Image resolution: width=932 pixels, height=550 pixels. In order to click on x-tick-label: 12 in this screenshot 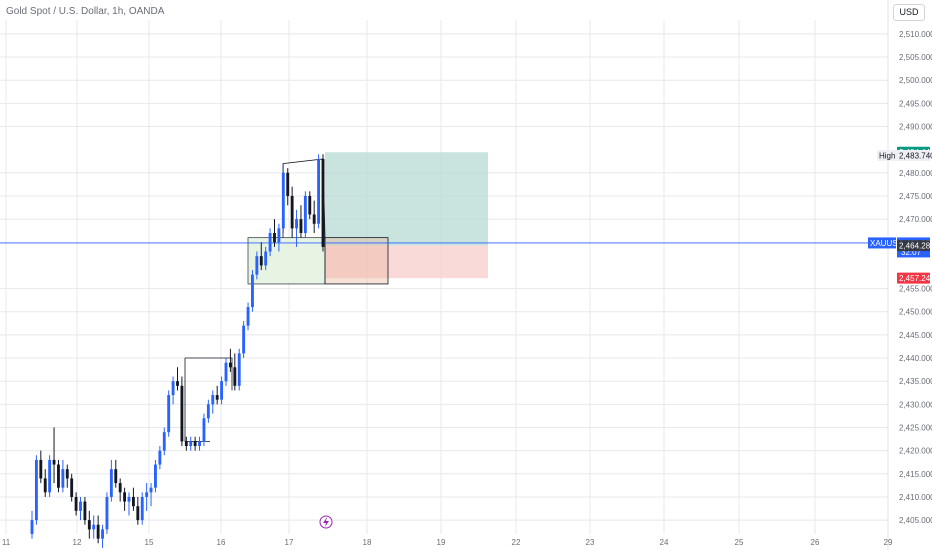, I will do `click(77, 542)`.